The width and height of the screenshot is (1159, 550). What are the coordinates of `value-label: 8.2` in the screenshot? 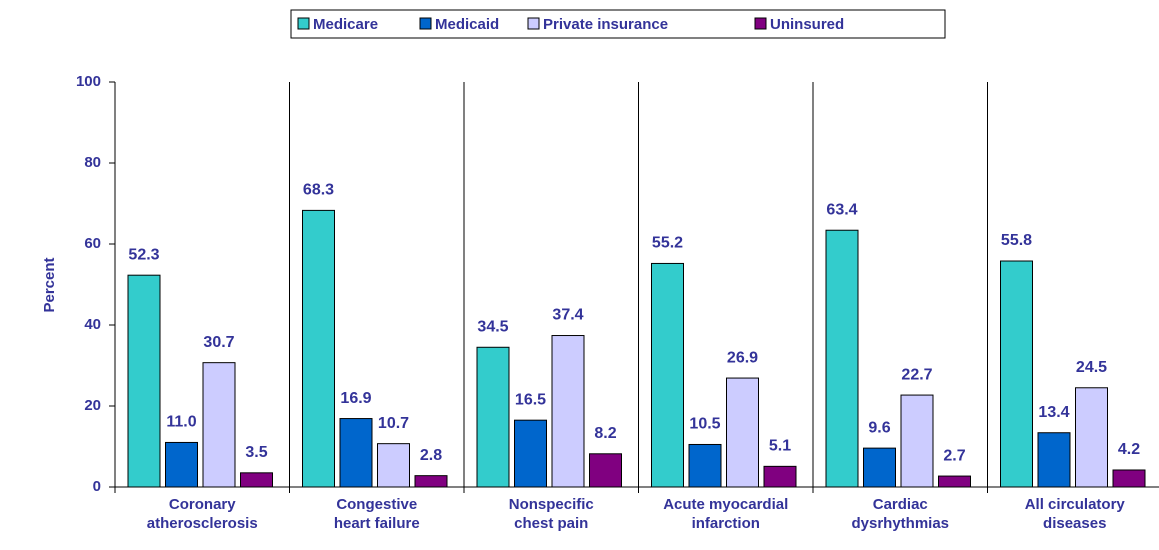 It's located at (605, 433).